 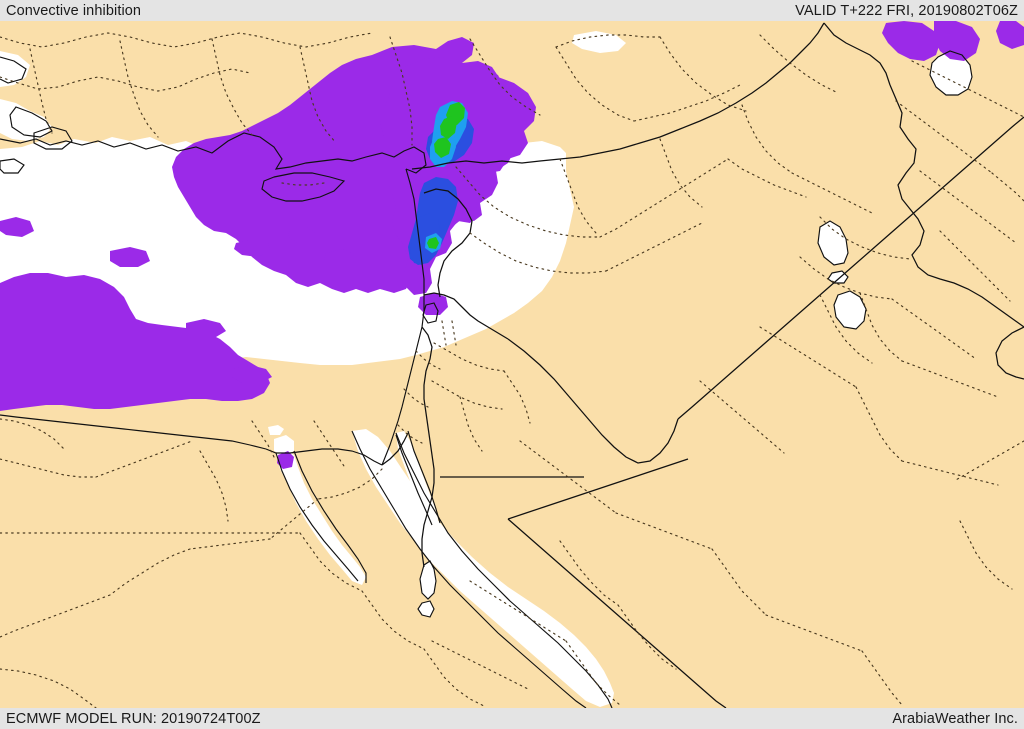 What do you see at coordinates (433, 304) in the screenshot?
I see `cin-purple-galilee` at bounding box center [433, 304].